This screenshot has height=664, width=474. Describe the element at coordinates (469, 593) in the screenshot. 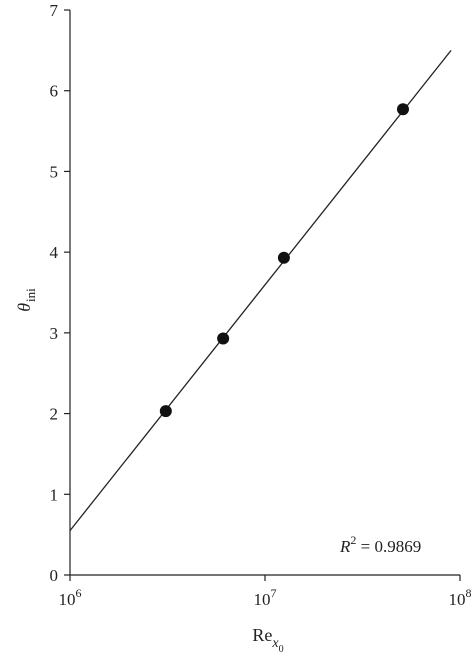

I see `x-tick-label-exponent: 8` at that location.